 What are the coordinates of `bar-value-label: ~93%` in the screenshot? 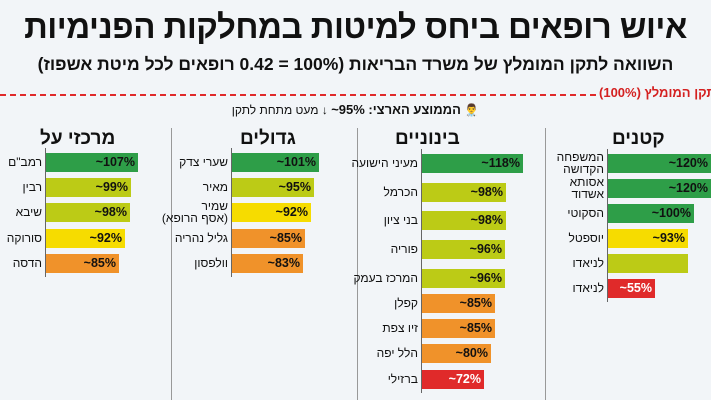 It's located at (668, 238).